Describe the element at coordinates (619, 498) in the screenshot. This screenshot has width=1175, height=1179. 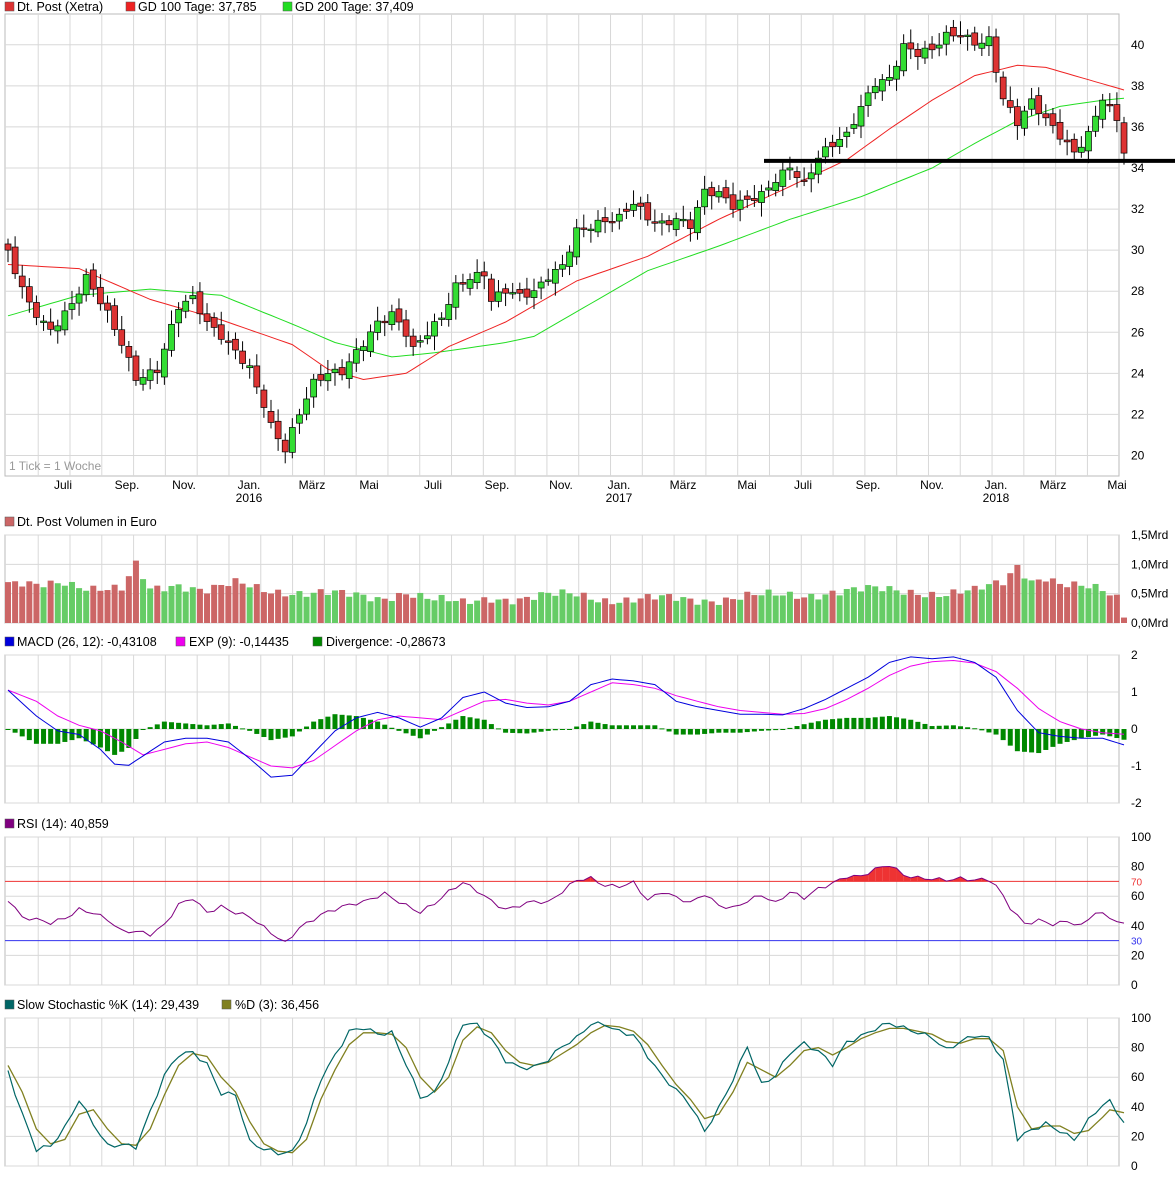
I see `year-label-1: 2017` at that location.